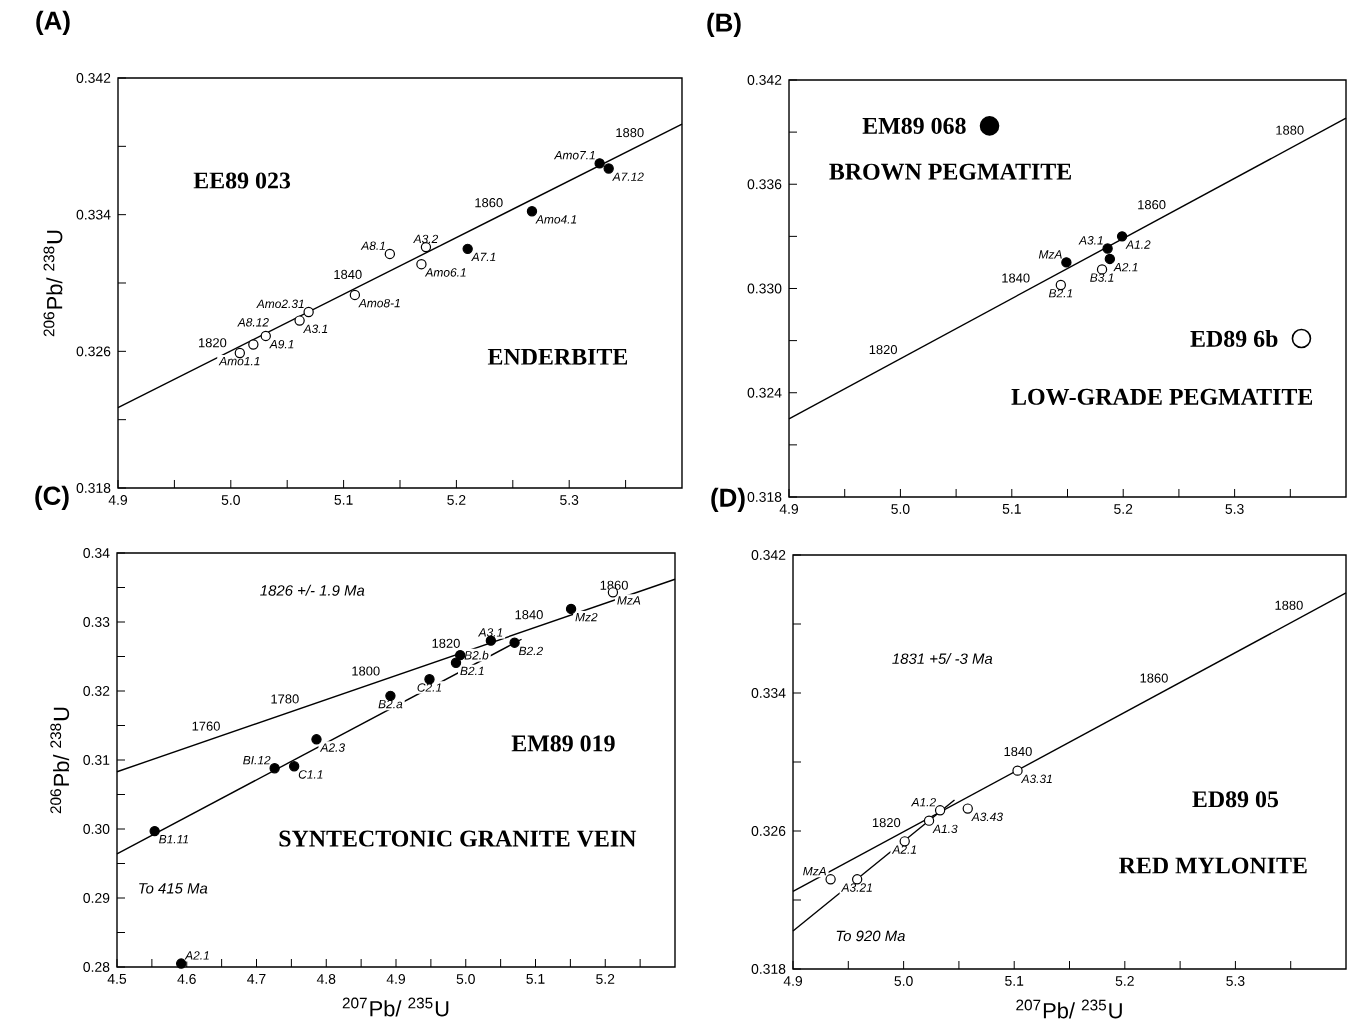 The width and height of the screenshot is (1349, 1032). What do you see at coordinates (93, 351) in the screenshot?
I see `y-tick-label: 0.326` at bounding box center [93, 351].